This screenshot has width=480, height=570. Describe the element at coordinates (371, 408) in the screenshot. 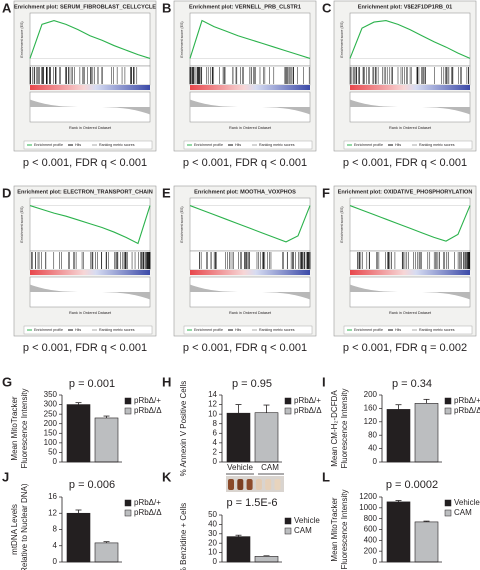

I see `y-tick-label: 160` at that location.